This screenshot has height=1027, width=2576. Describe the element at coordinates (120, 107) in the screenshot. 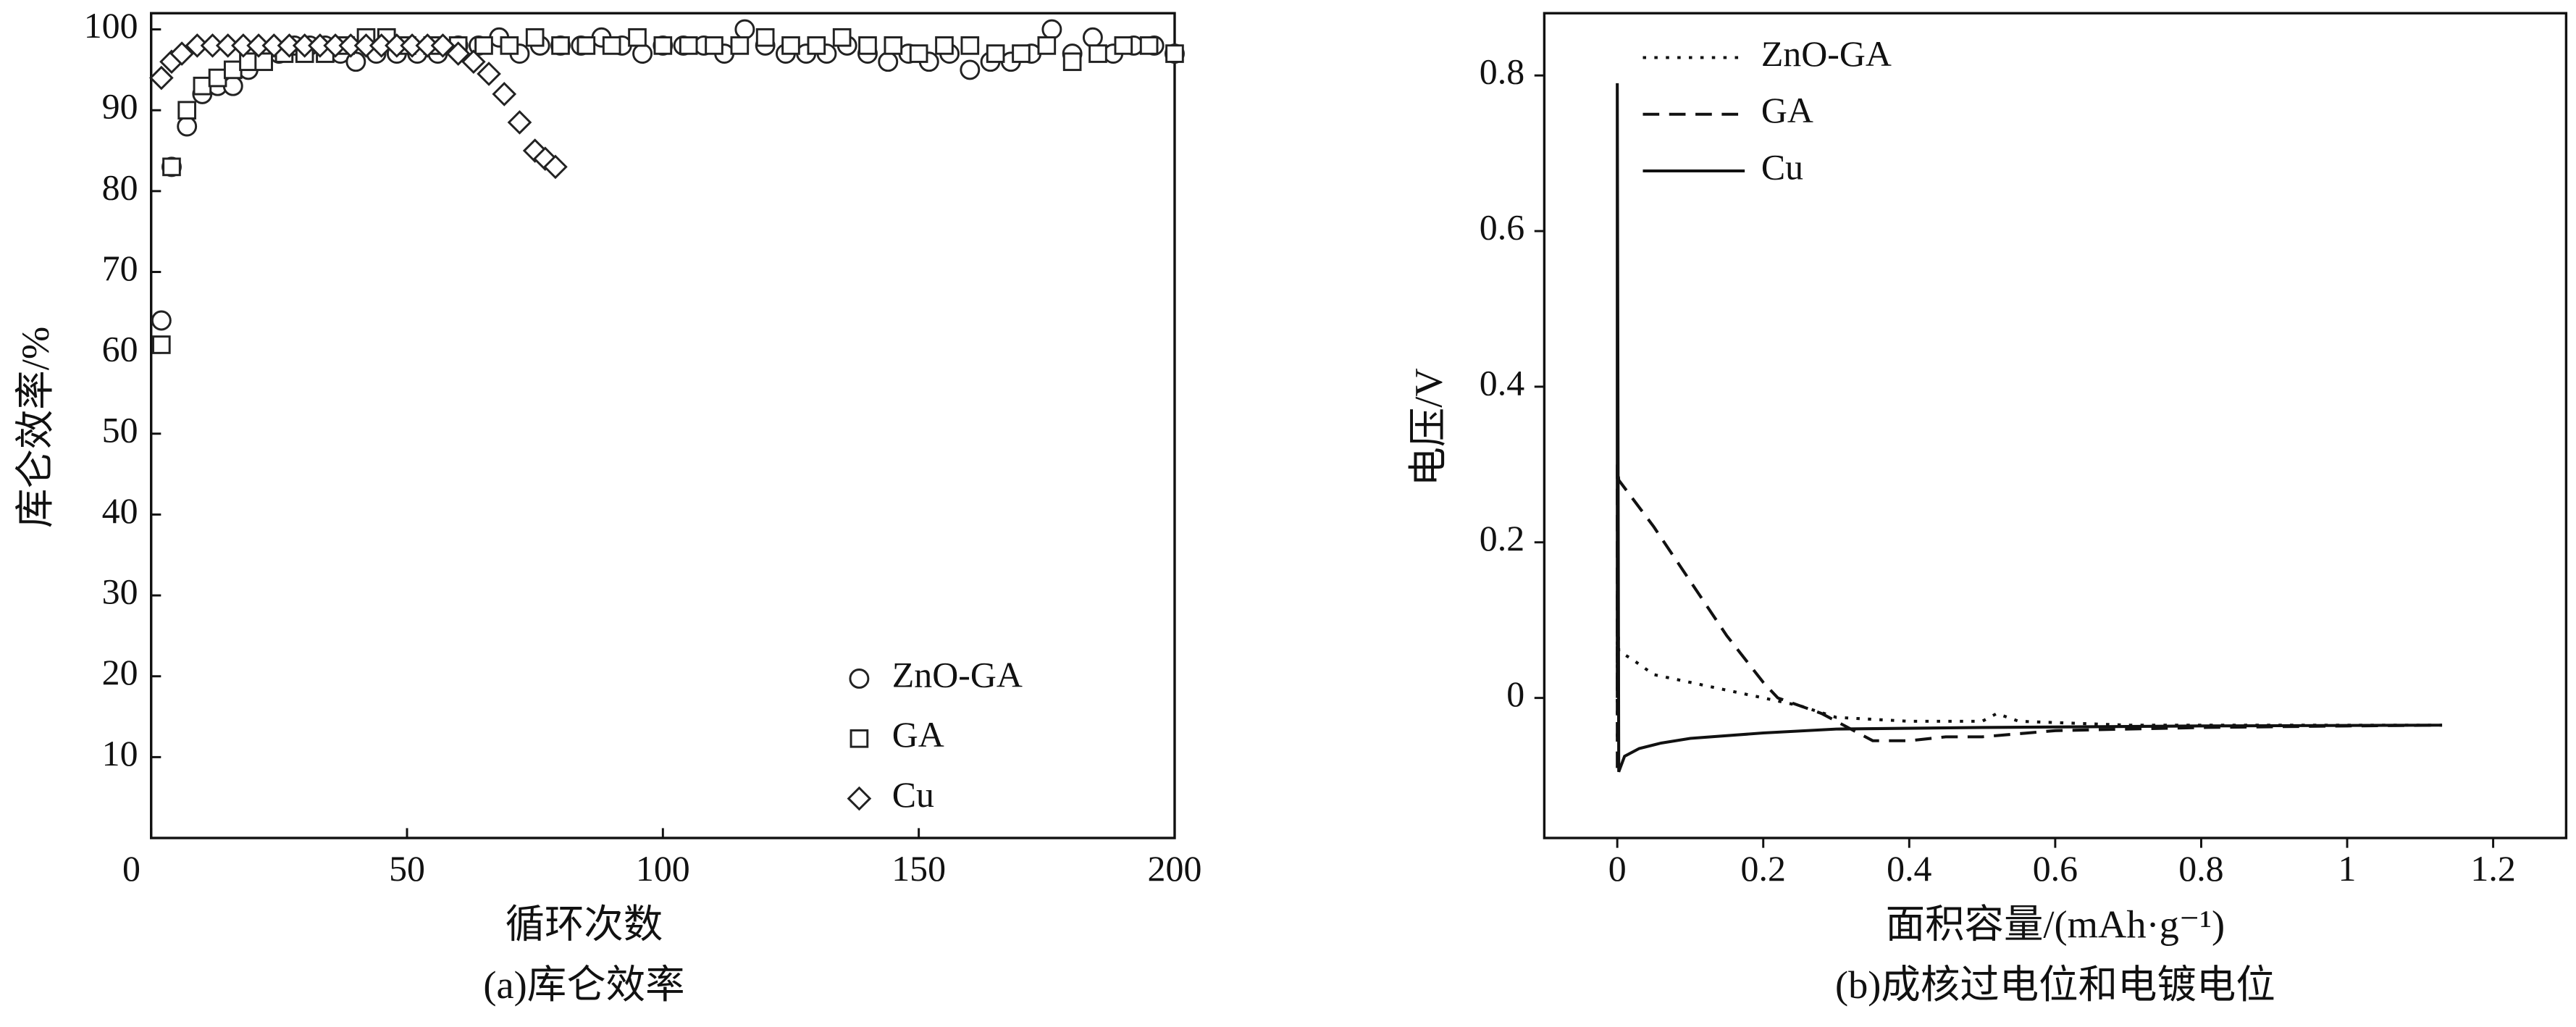

I see `y-tick-label: 90` at that location.